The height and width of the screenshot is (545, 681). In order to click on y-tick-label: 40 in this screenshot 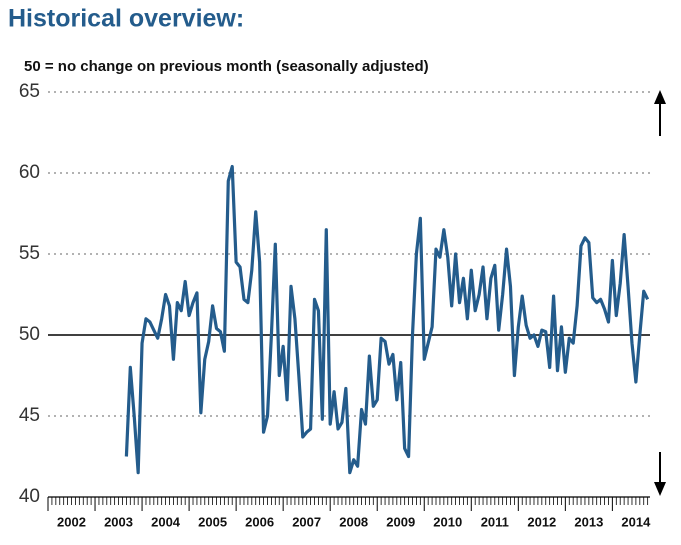, I will do `click(29, 496)`.